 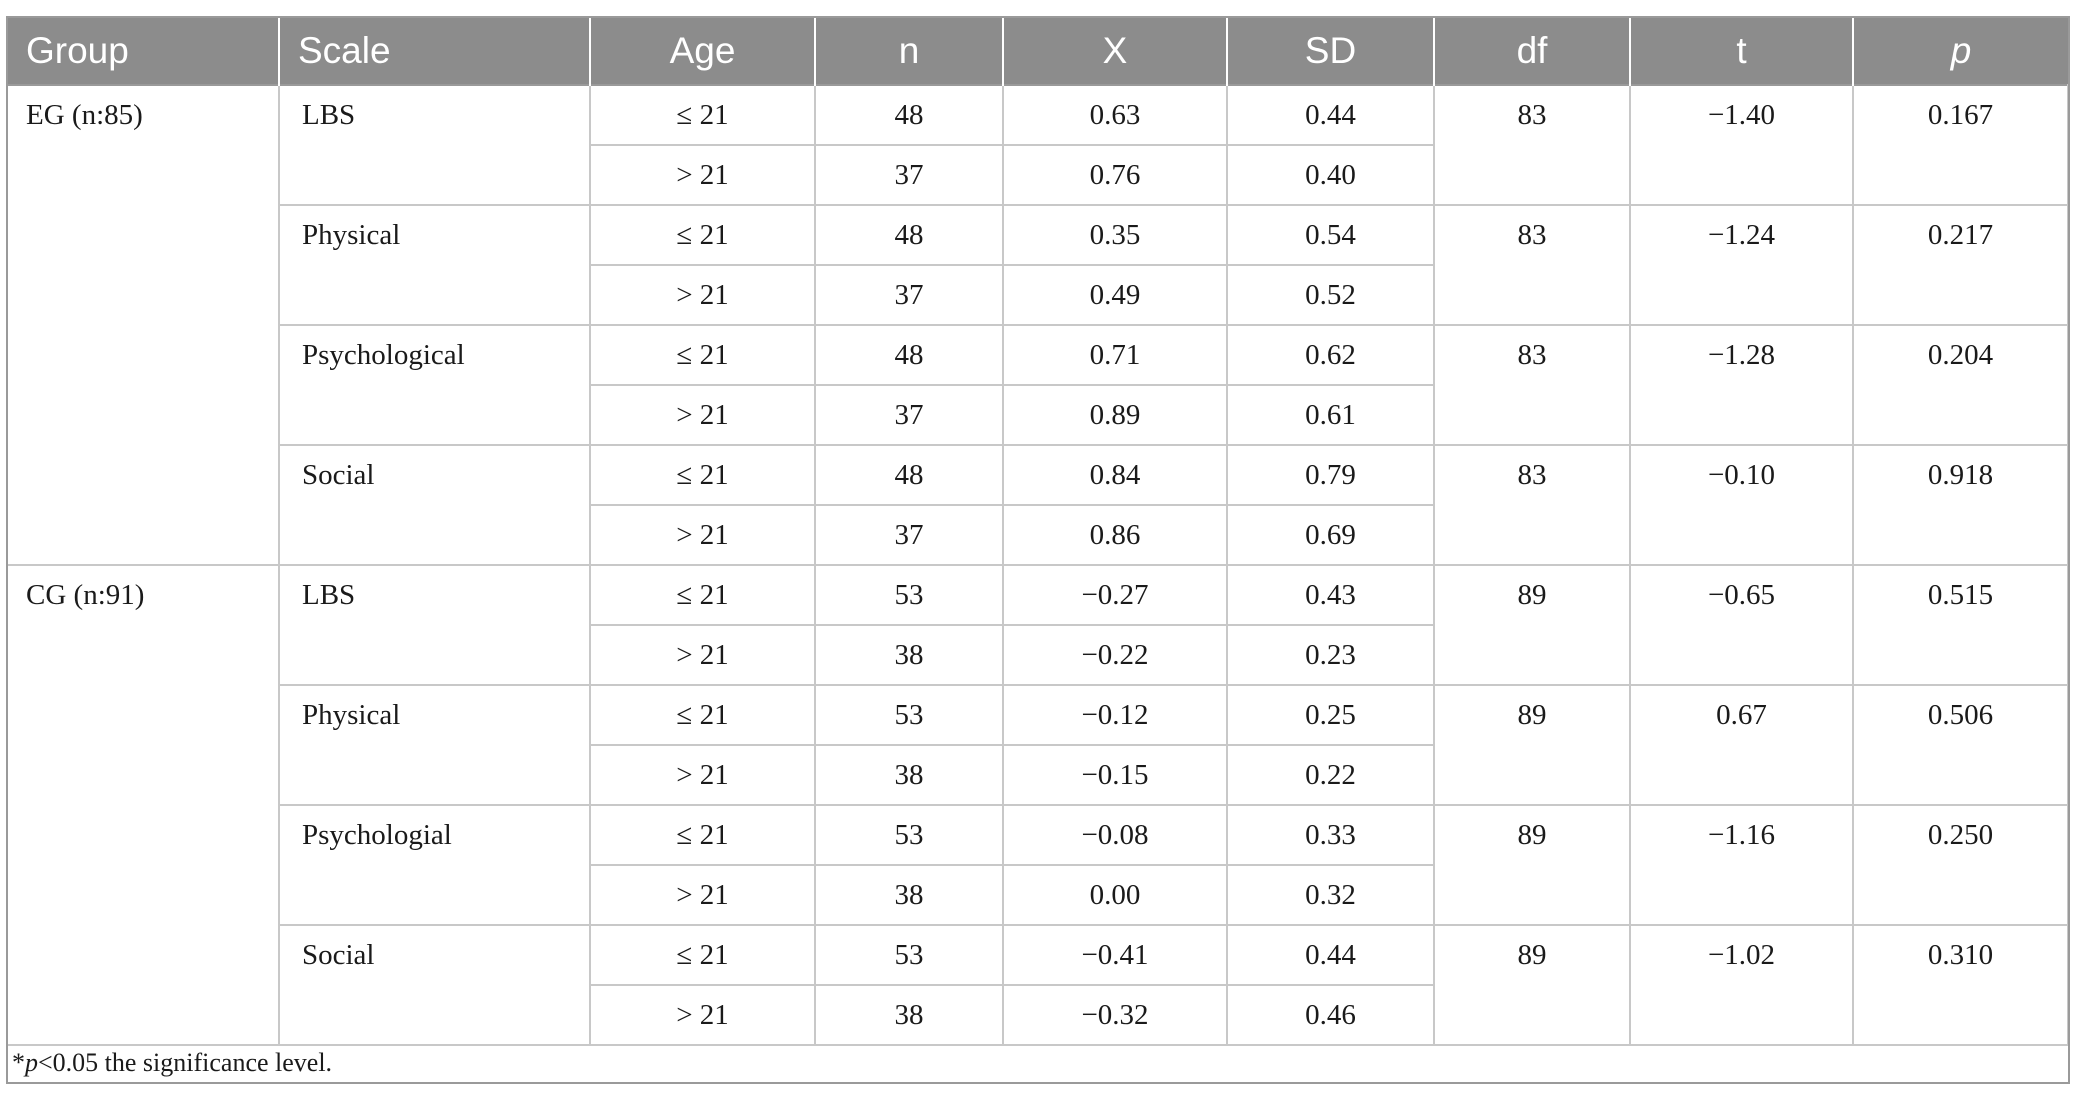 I want to click on table-row: Psychologial ≤ 21 53 −0.08 0.33 89 −1.16 0.250, so click(x=1038, y=865).